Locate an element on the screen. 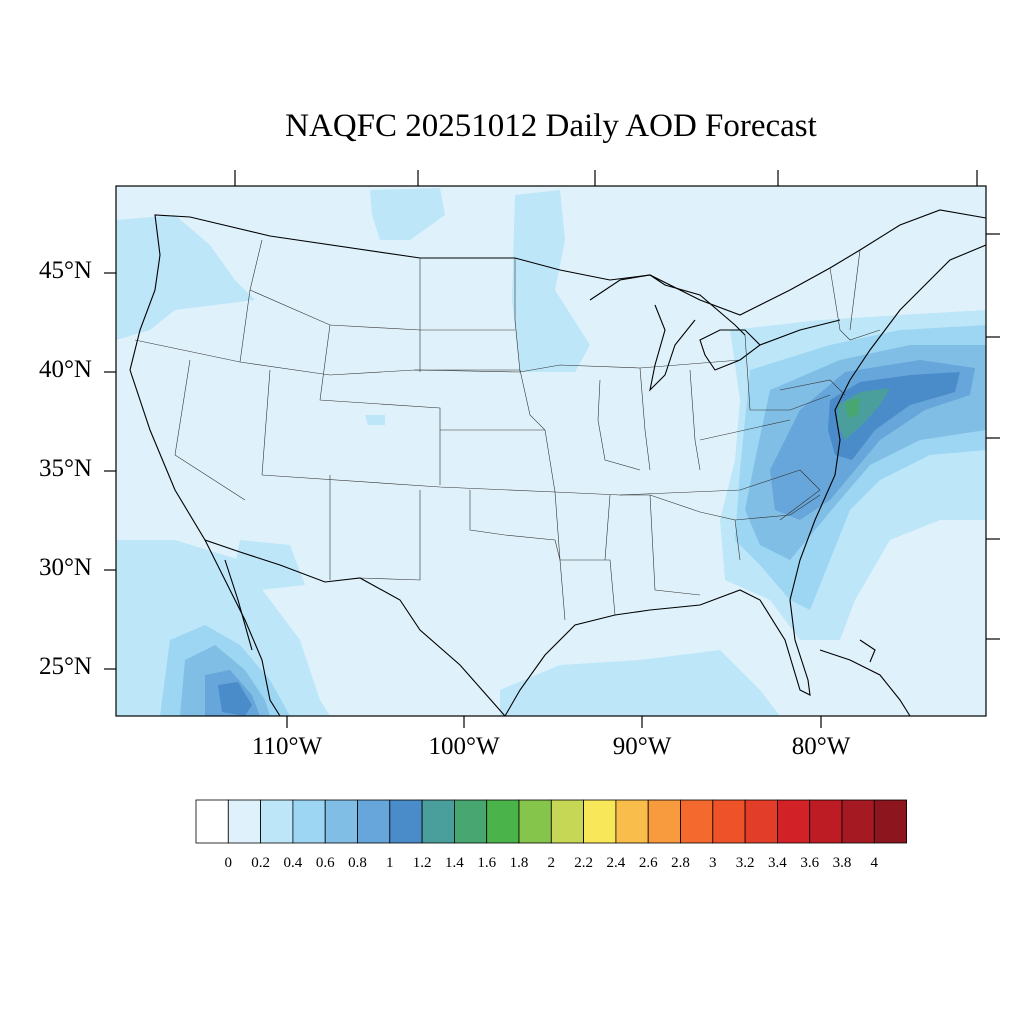 This screenshot has height=1024, width=1024. lat-label-30n: 30°N is located at coordinates (65, 567).